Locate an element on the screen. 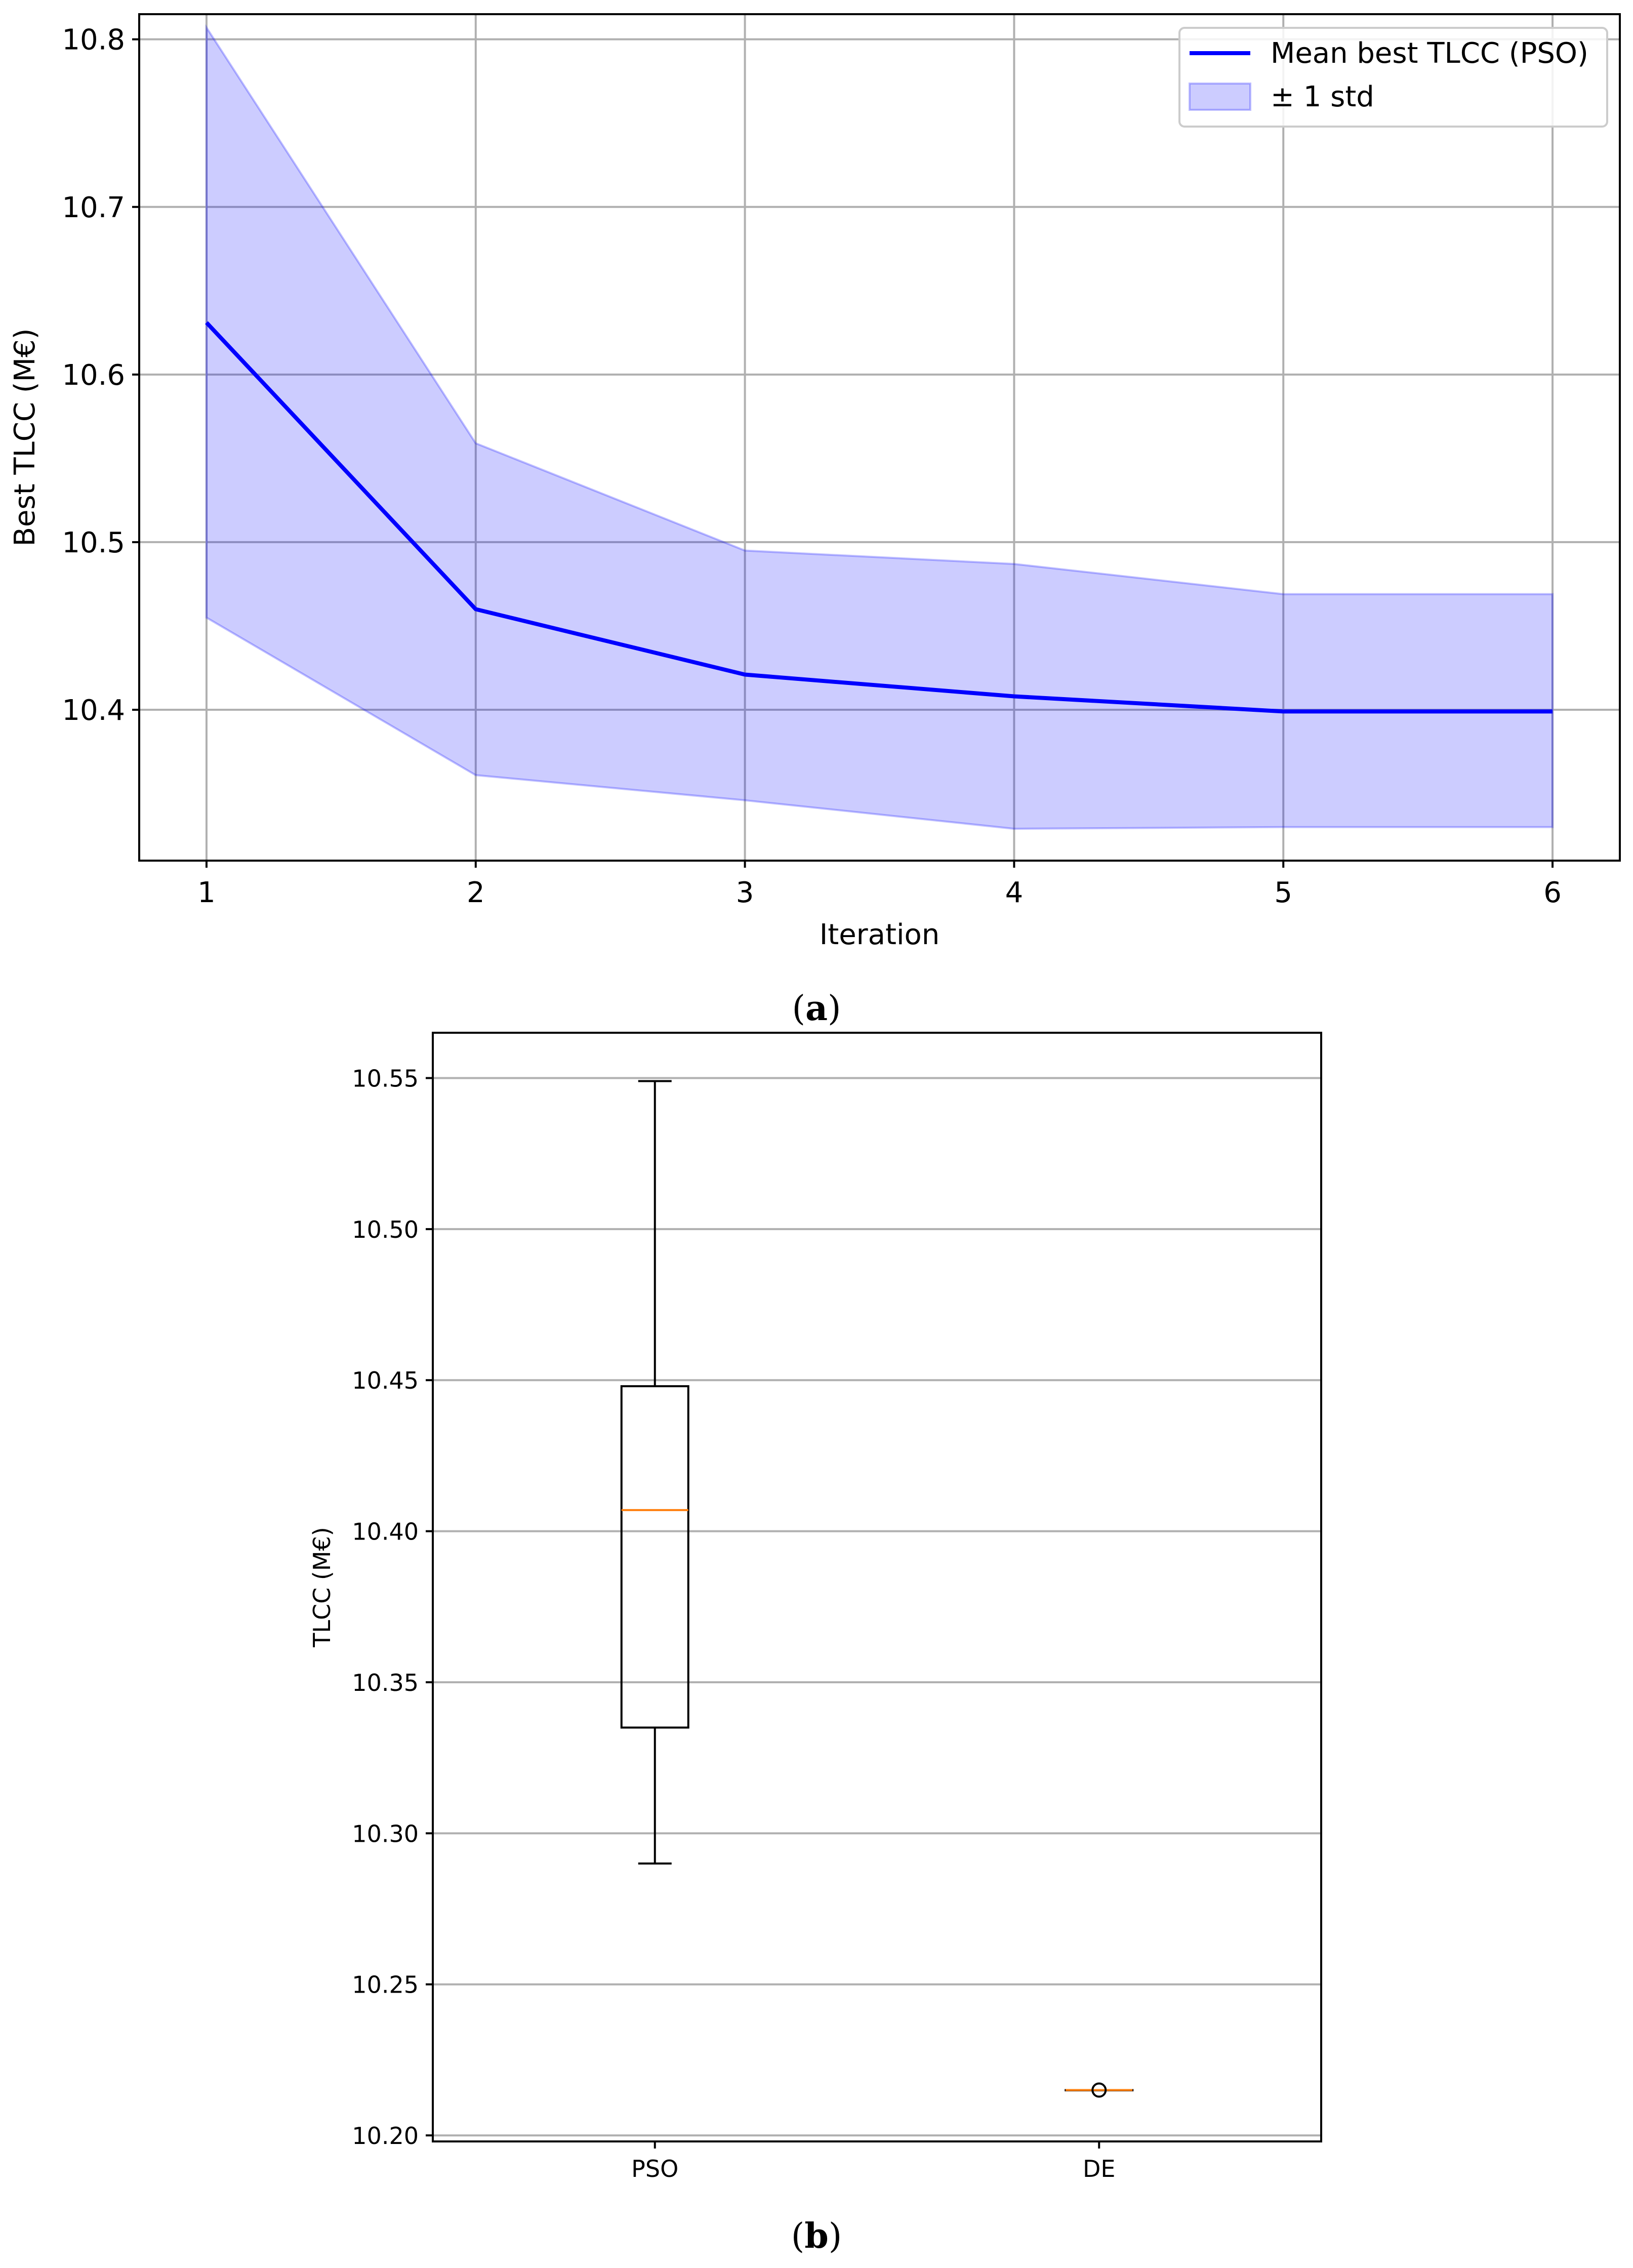  outlier-point is located at coordinates (1099, 2090).